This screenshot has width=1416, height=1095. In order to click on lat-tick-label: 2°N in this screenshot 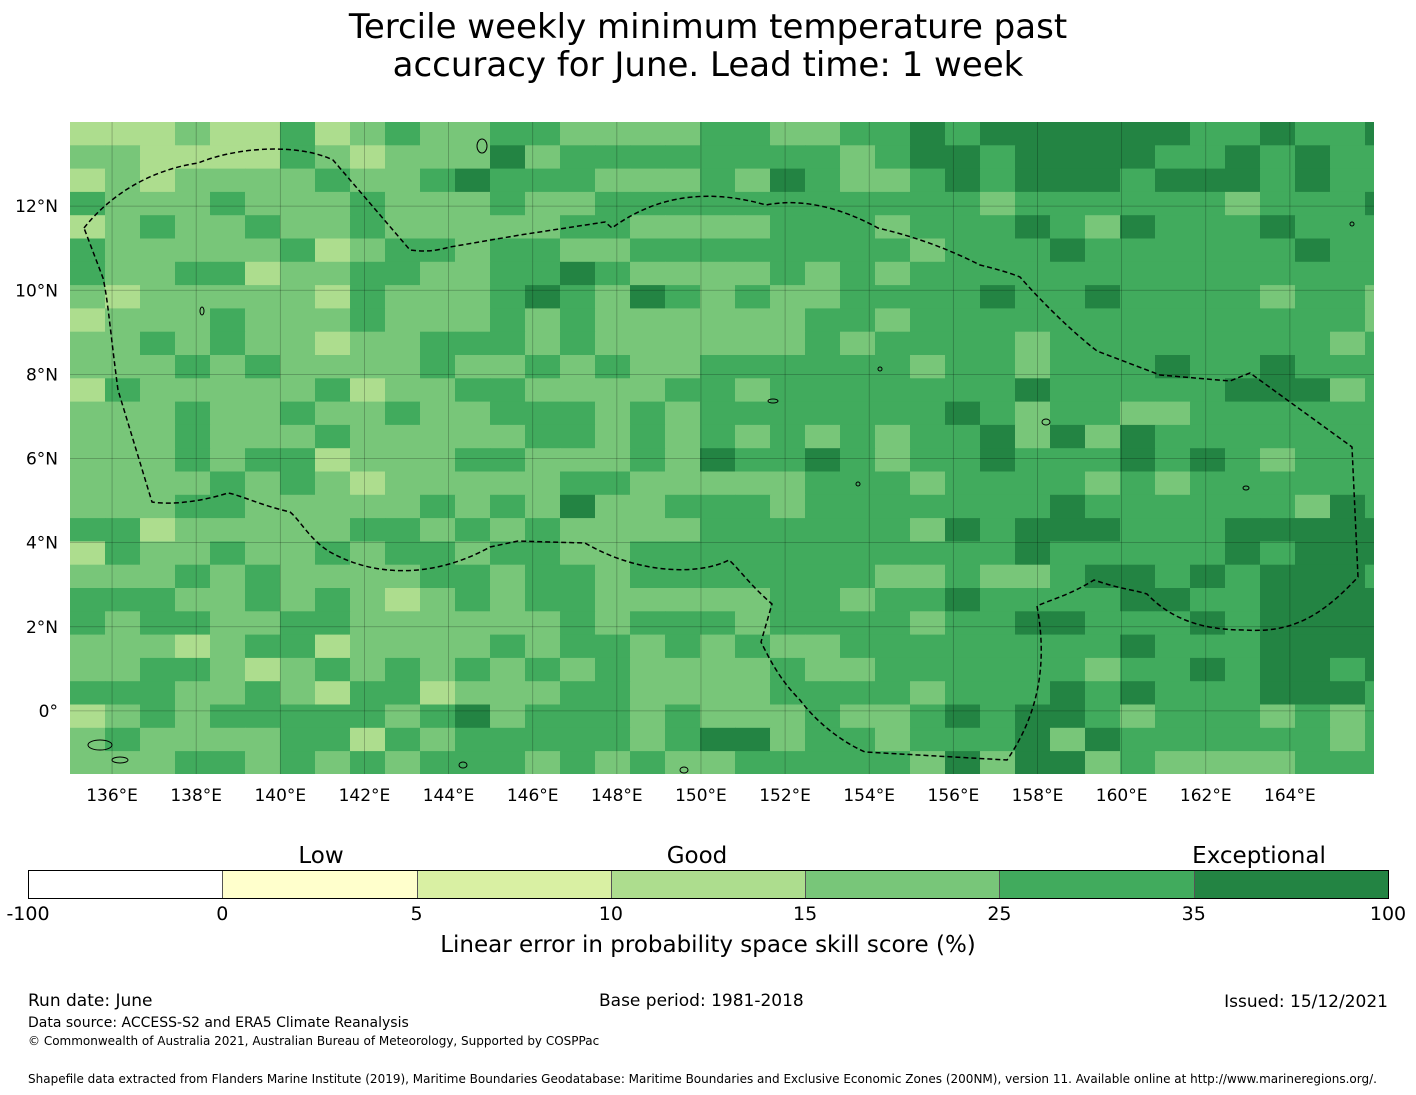, I will do `click(42, 628)`.